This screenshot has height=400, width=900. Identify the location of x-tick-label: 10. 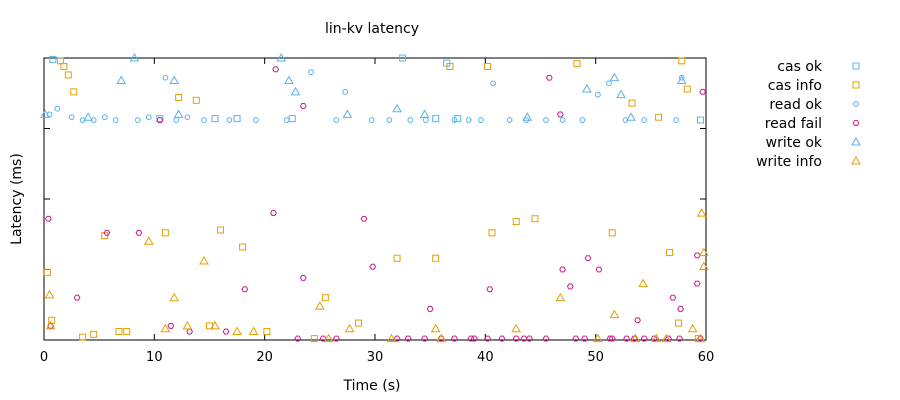
(154, 357).